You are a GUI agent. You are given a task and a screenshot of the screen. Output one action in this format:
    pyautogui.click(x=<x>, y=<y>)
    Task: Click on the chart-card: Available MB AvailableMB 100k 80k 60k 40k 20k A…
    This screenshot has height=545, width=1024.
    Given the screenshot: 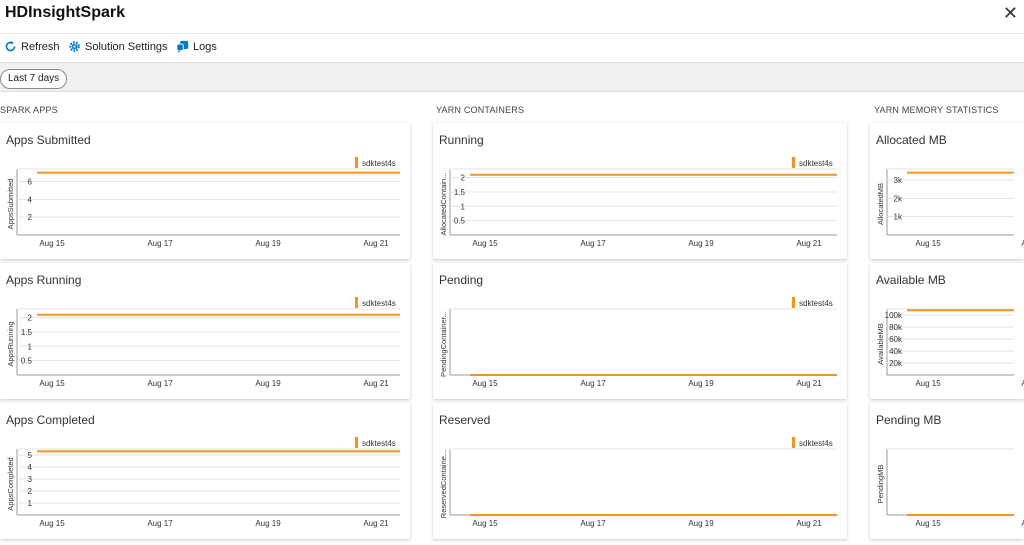 What is the action you would take?
    pyautogui.click(x=947, y=331)
    